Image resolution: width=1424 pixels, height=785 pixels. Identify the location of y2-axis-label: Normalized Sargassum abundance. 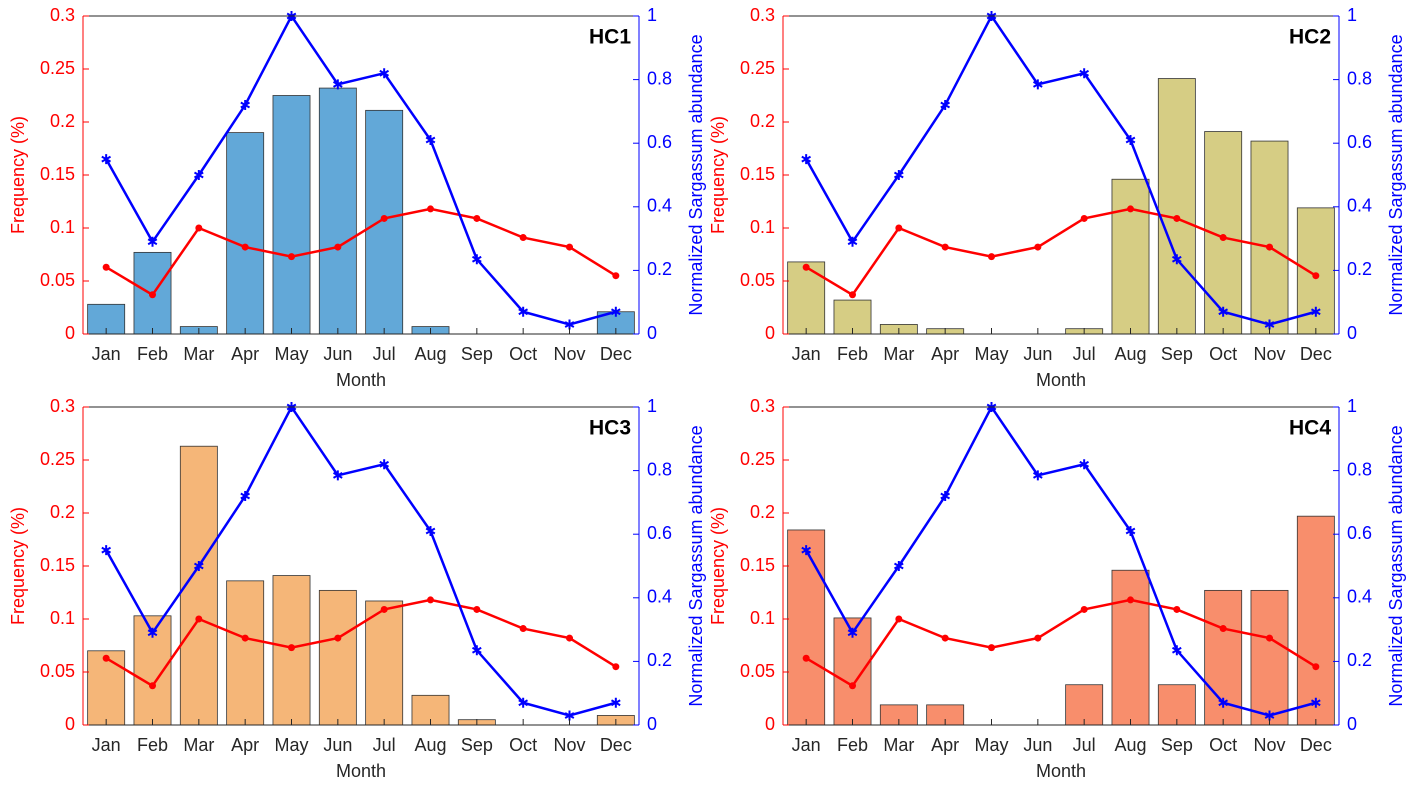
(696, 174).